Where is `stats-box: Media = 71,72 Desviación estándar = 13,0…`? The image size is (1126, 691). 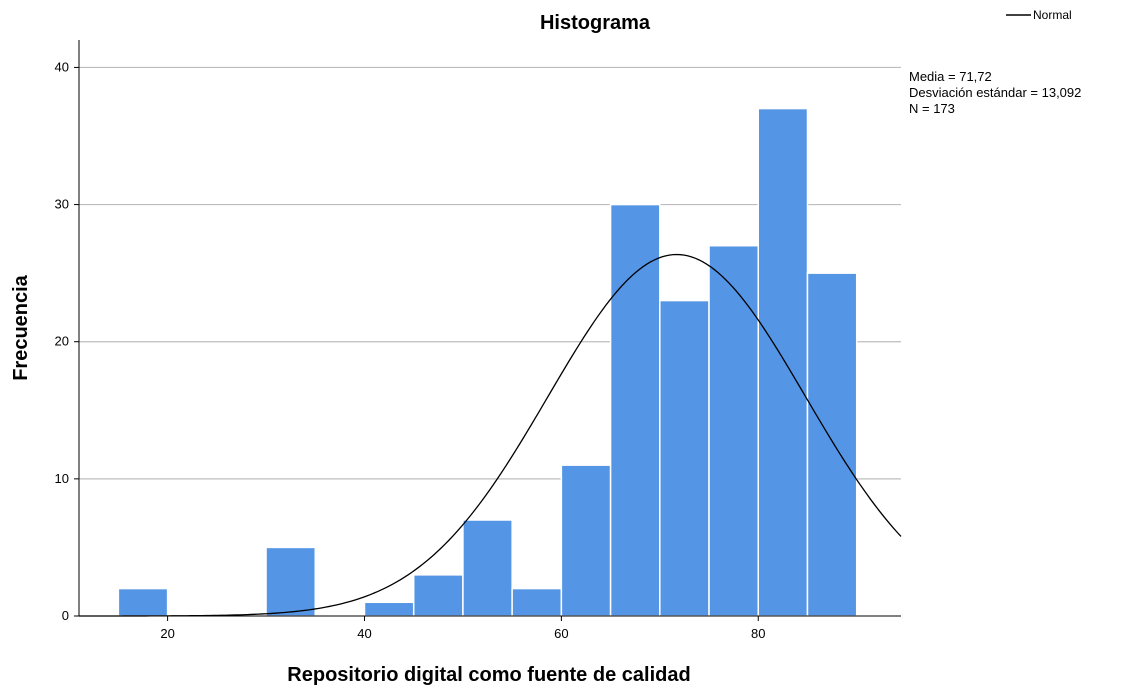
stats-box: Media = 71,72 Desviación estándar = 13,0… is located at coordinates (995, 92).